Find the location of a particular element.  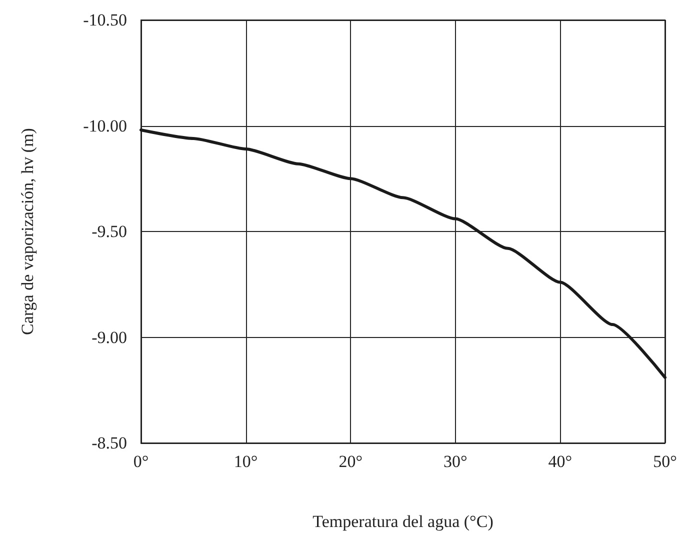

y-tick-label: -9.50 is located at coordinates (109, 231).